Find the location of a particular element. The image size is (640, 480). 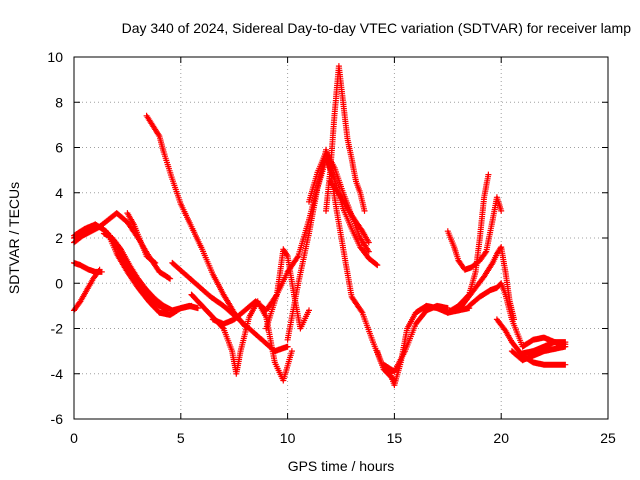

x-tick-label: 10 is located at coordinates (288, 438).